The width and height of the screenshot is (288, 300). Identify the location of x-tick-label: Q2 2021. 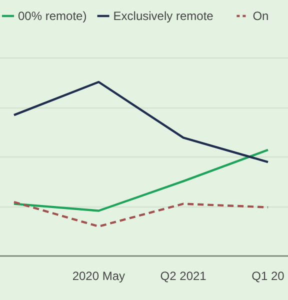
(183, 276).